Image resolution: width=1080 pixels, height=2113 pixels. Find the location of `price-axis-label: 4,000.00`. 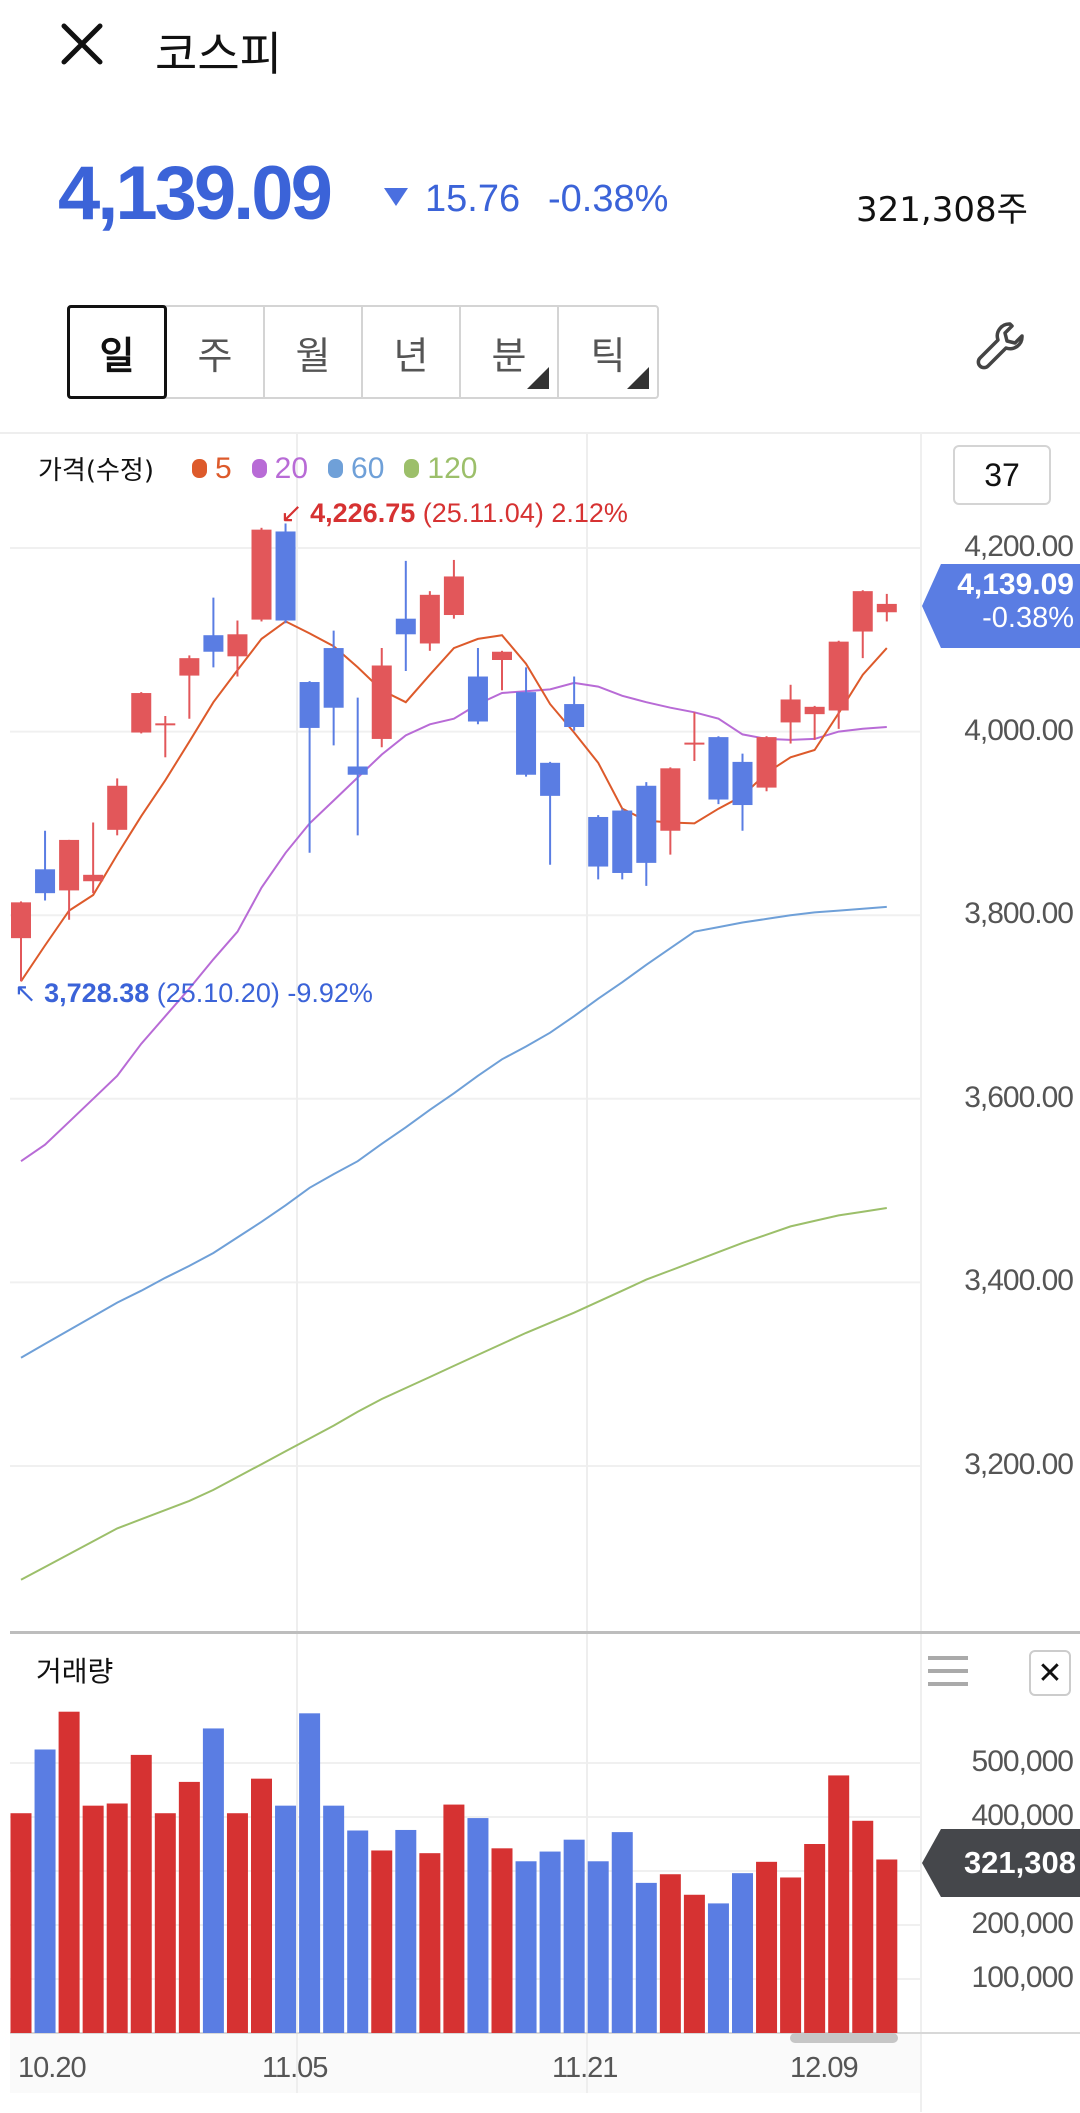

price-axis-label: 4,000.00 is located at coordinates (1019, 730).